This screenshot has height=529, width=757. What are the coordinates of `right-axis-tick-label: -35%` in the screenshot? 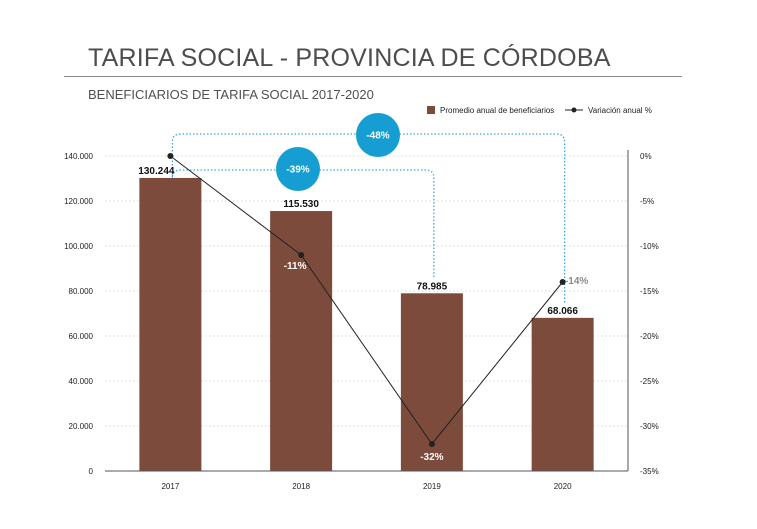 It's located at (649, 471).